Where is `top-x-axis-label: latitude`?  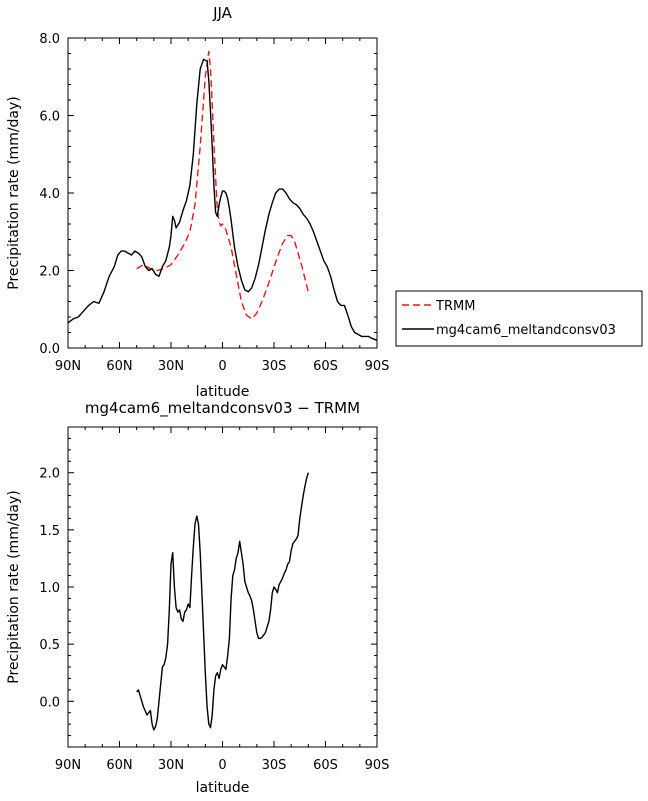
top-x-axis-label: latitude is located at coordinates (223, 392).